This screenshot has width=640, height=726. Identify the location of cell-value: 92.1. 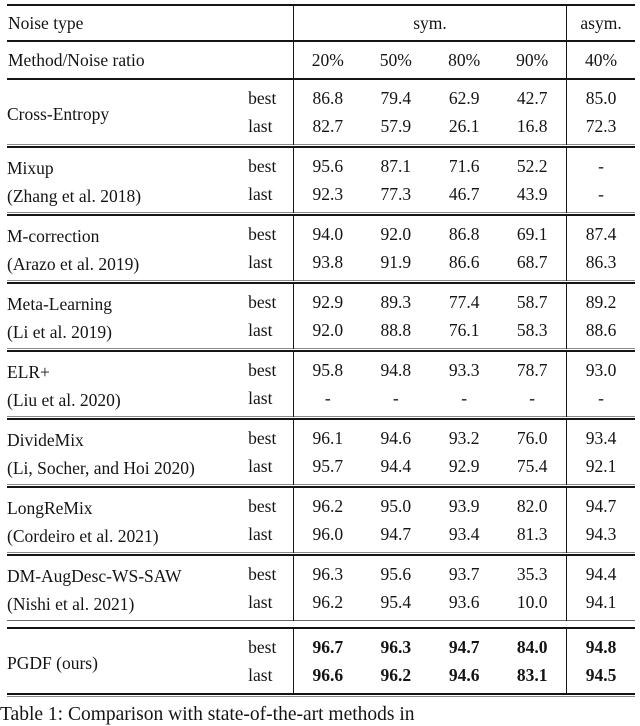
(601, 465).